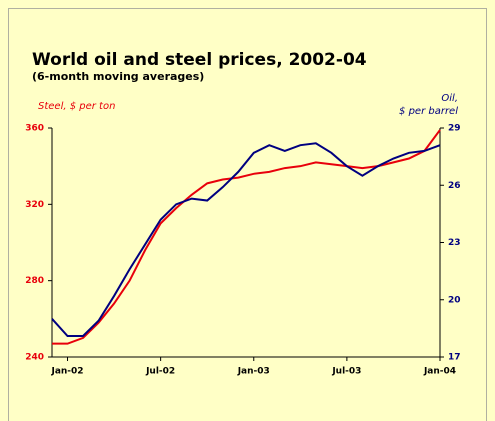  Describe the element at coordinates (253, 372) in the screenshot. I see `x-tick-label: Jan-03` at that location.